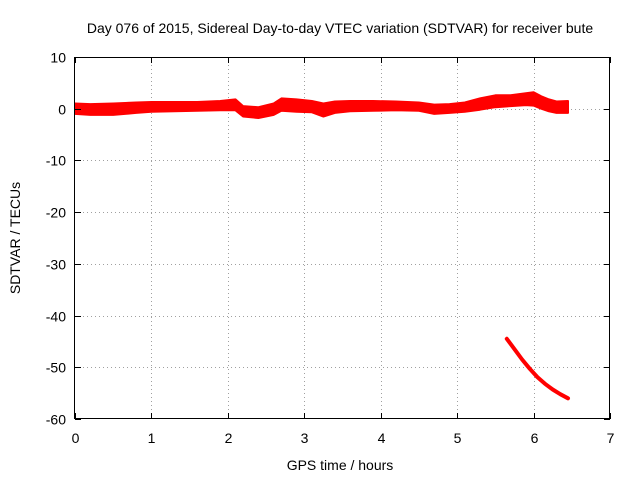 The image size is (640, 480). I want to click on series-drop-line, so click(537, 368).